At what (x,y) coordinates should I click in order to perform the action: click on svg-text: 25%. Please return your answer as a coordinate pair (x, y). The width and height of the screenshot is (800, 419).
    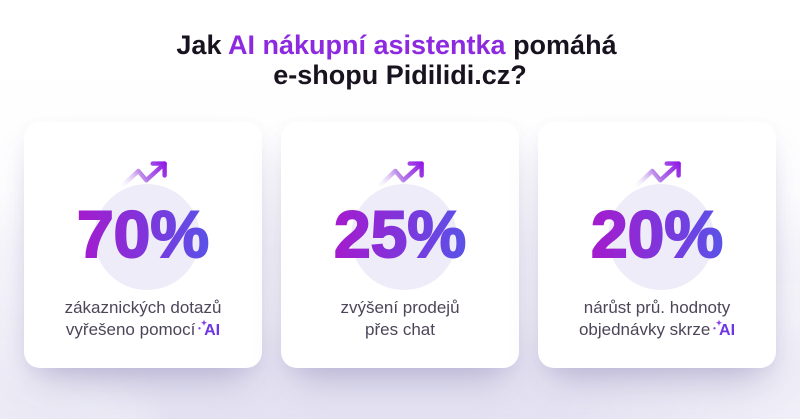
    Looking at the image, I should click on (400, 232).